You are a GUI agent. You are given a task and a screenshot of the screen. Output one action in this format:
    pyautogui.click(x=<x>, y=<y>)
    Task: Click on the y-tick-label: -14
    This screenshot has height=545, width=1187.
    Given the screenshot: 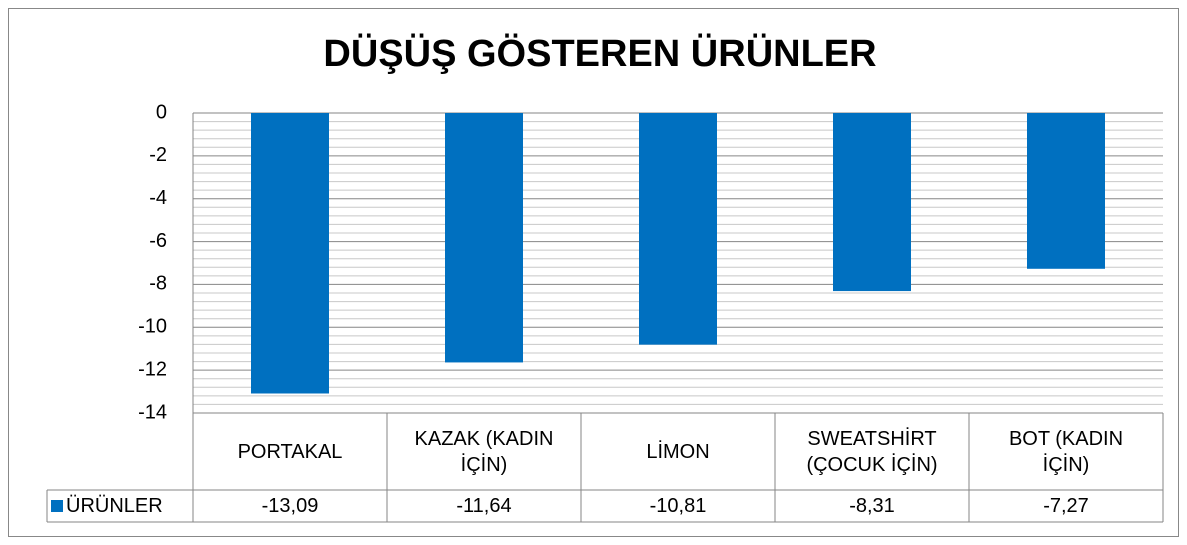 What is the action you would take?
    pyautogui.click(x=152, y=412)
    